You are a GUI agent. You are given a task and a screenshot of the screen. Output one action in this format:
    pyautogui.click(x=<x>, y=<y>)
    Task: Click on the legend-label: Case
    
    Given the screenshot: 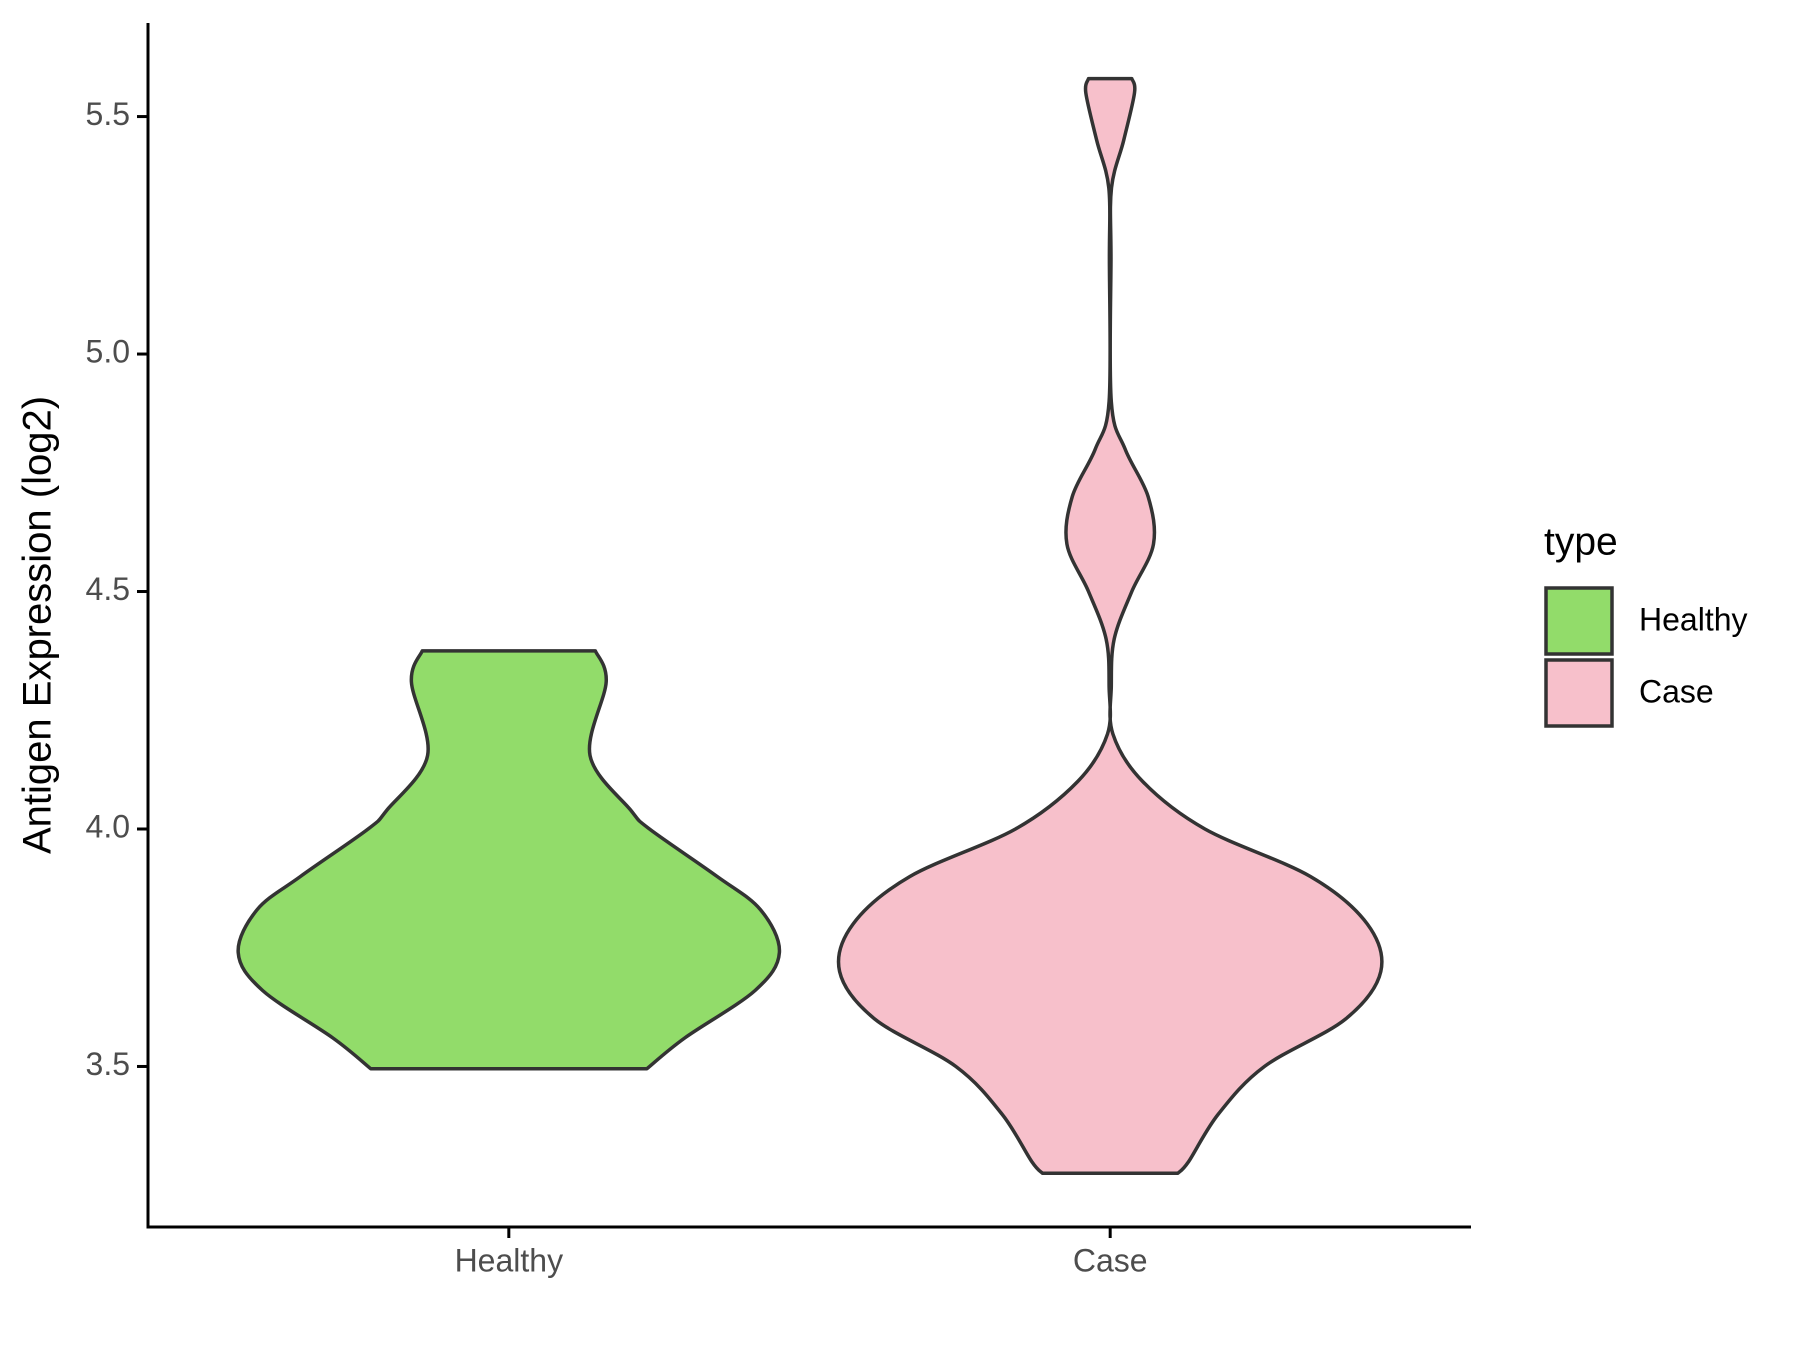 What is the action you would take?
    pyautogui.click(x=1676, y=691)
    